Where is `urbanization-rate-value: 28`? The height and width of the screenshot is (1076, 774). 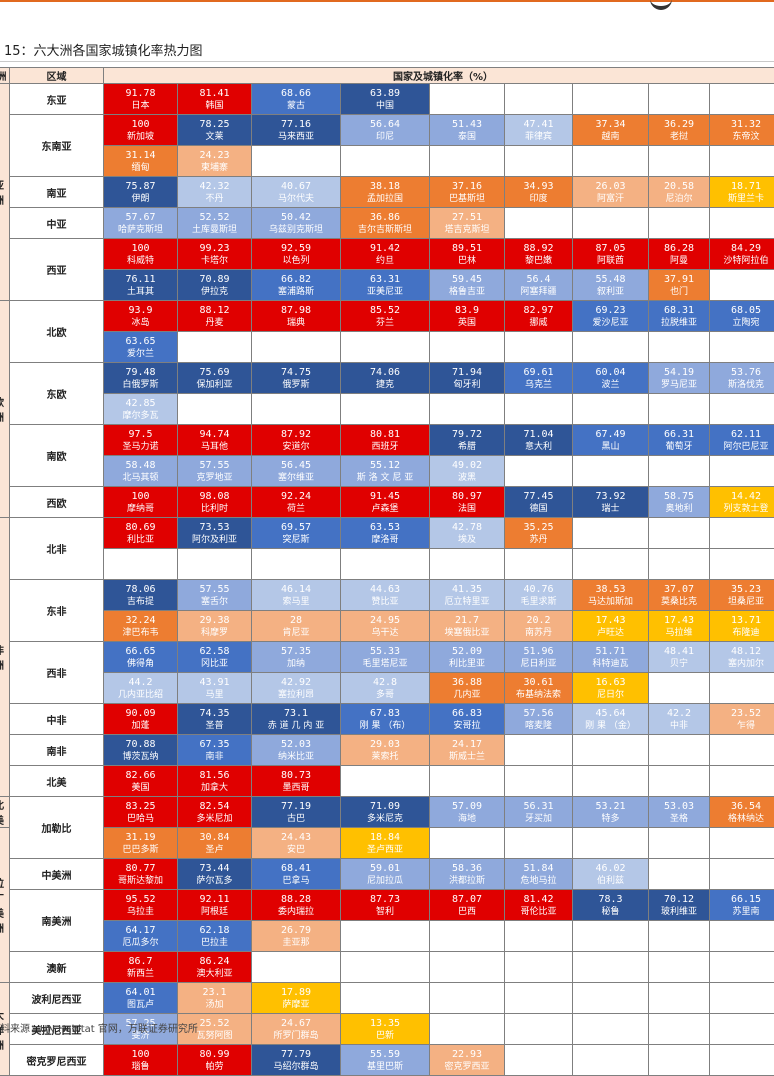 urbanization-rate-value: 28 is located at coordinates (296, 620).